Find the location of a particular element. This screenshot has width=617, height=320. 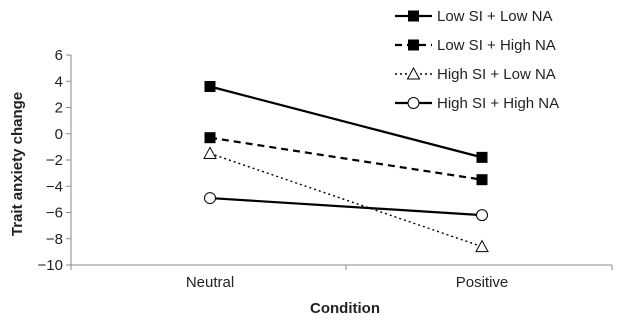

y-axis-title: Trait anxiety change is located at coordinates (17, 164).